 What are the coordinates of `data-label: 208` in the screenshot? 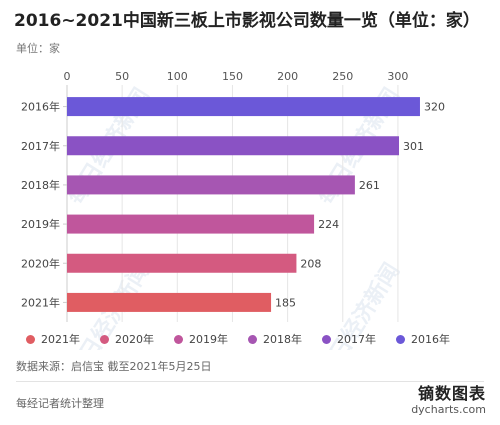 It's located at (310, 263).